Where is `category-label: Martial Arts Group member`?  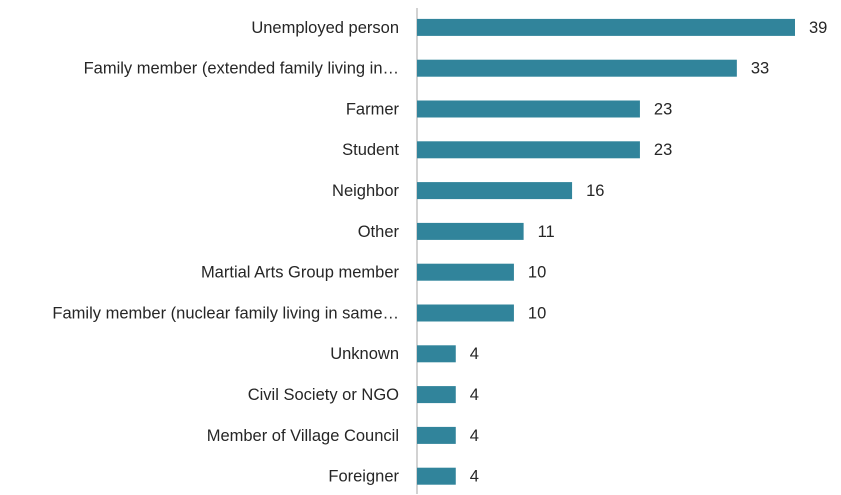
category-label: Martial Arts Group member is located at coordinates (300, 273).